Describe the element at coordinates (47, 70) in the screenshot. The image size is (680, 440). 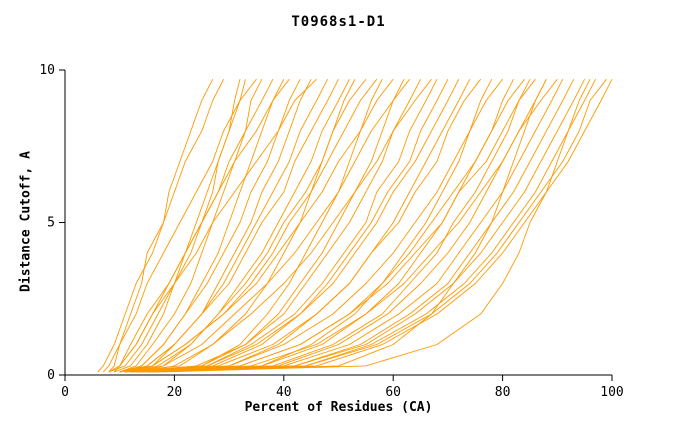
I see `y-tick-label: 10` at that location.